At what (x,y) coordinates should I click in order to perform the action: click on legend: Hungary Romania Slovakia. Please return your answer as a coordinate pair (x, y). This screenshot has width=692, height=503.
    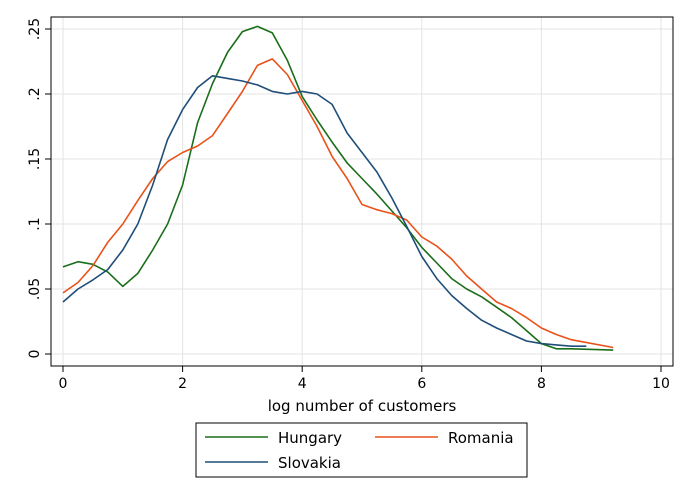
    Looking at the image, I should click on (361, 450).